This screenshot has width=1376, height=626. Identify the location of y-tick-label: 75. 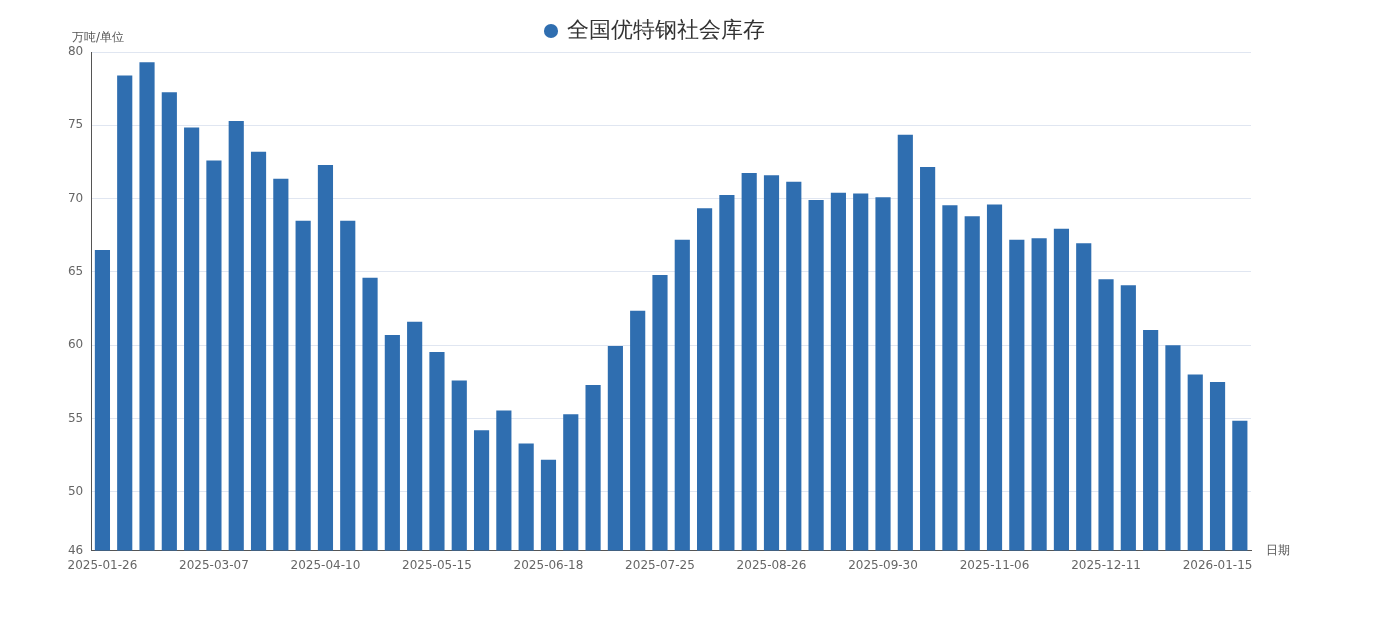
(75, 124).